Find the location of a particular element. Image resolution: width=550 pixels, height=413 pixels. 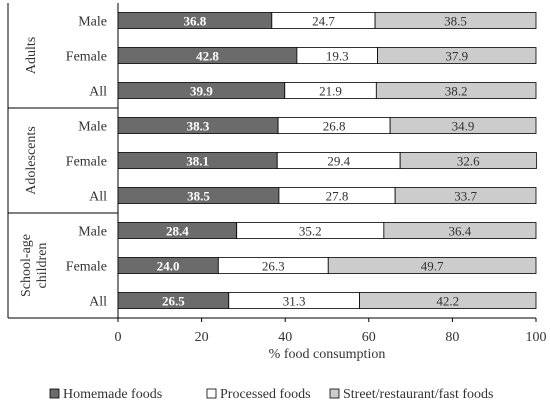

data-label: 35.2 is located at coordinates (310, 231).